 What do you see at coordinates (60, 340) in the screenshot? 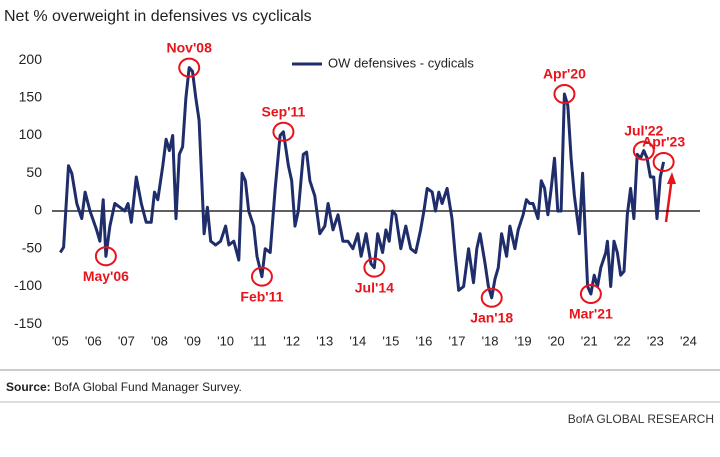
I see `x-tick-label: '05` at bounding box center [60, 340].